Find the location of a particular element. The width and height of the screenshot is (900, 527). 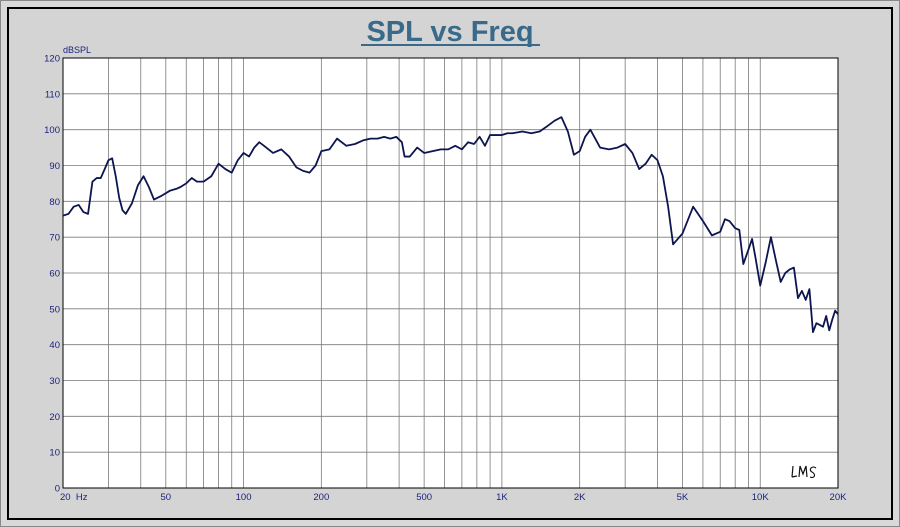

y-tick-label: 40 is located at coordinates (54, 345).